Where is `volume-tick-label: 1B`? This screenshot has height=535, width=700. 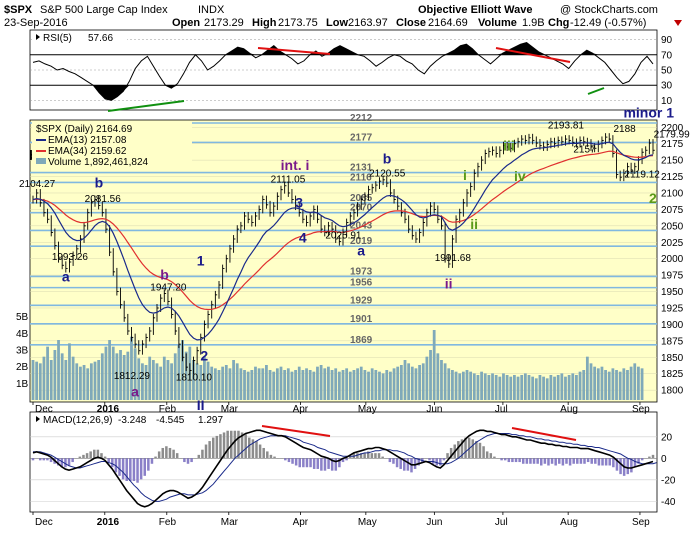
volume-tick-label: 1B is located at coordinates (22, 384).